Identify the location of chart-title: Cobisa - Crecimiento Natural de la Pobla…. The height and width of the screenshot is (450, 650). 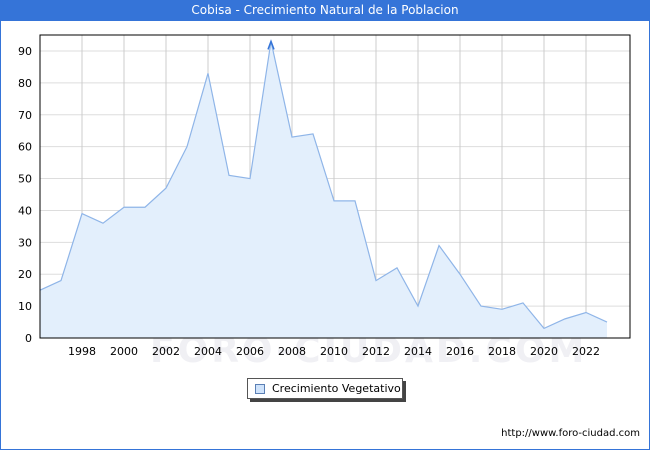
(325, 10).